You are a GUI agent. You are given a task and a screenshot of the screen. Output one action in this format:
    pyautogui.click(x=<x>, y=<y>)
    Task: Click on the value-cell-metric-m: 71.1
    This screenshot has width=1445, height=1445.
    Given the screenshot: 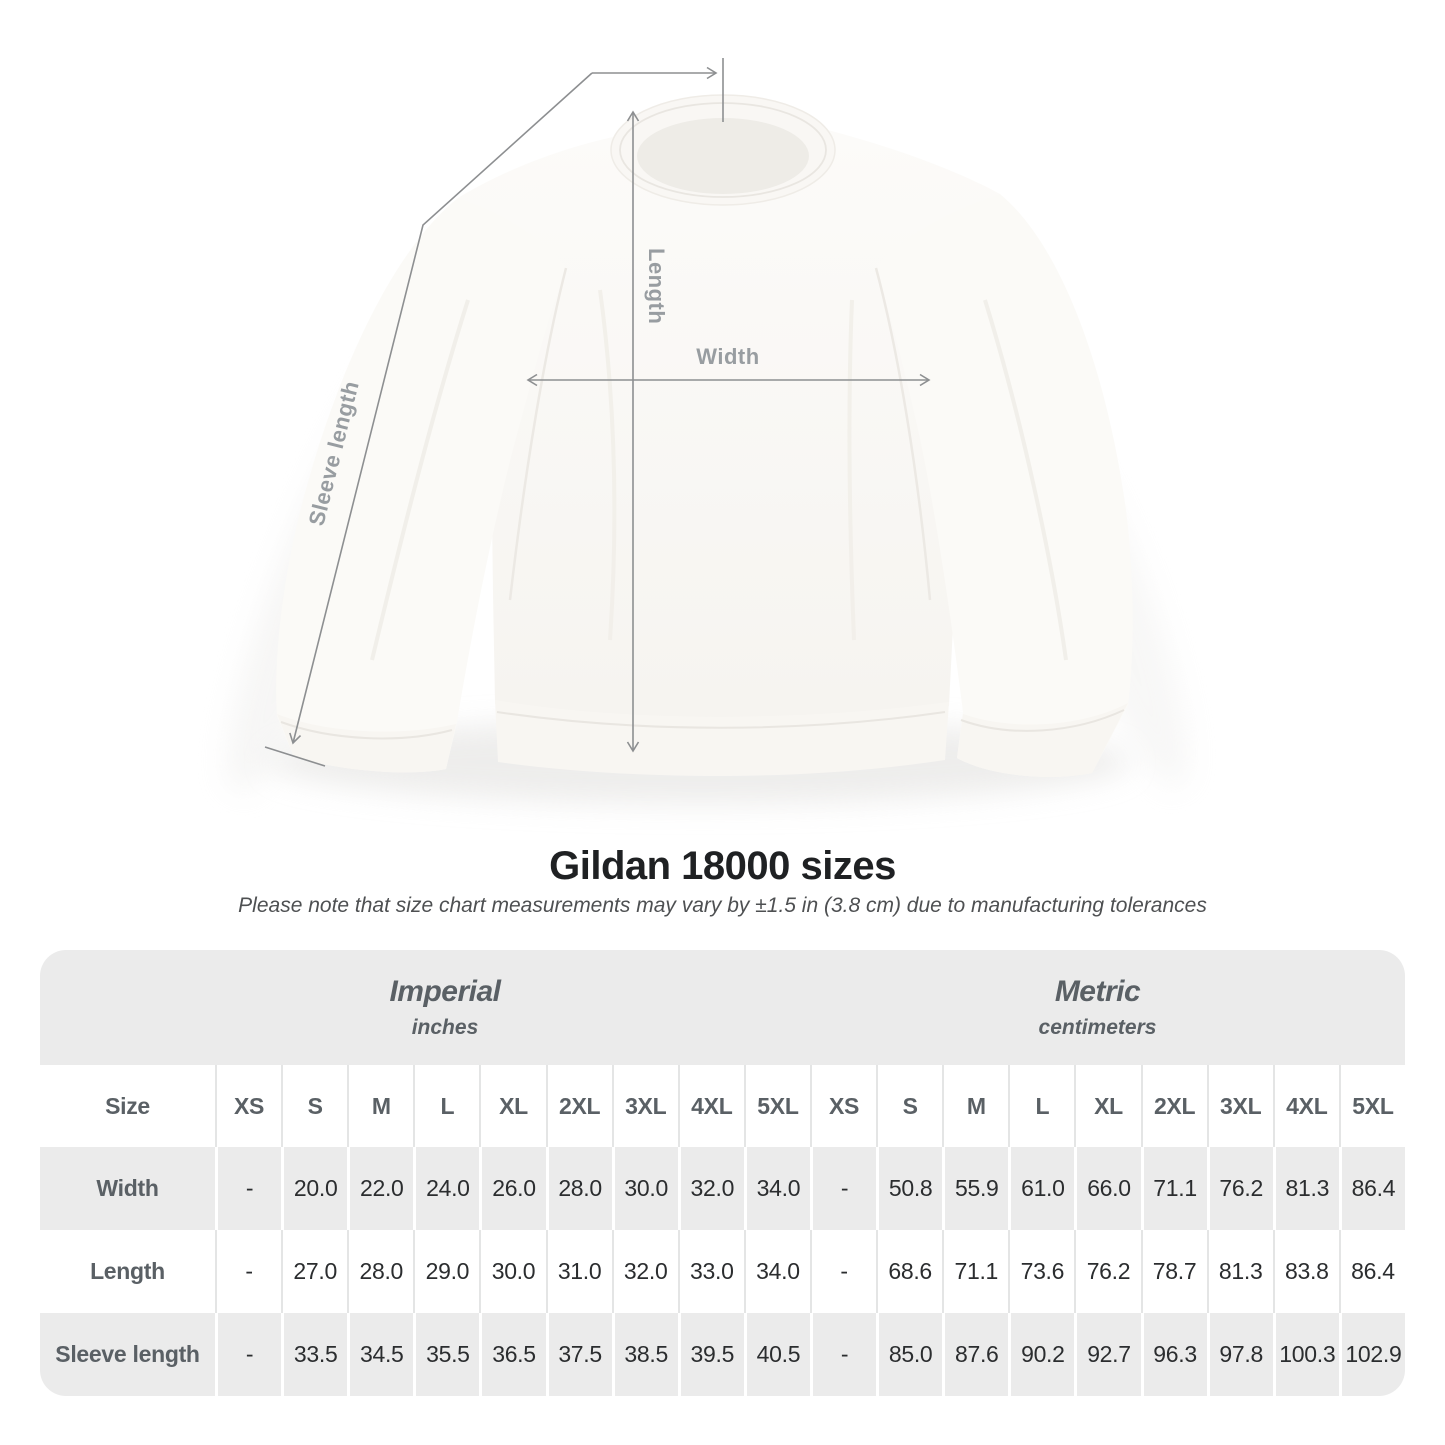 What is the action you would take?
    pyautogui.click(x=975, y=1271)
    